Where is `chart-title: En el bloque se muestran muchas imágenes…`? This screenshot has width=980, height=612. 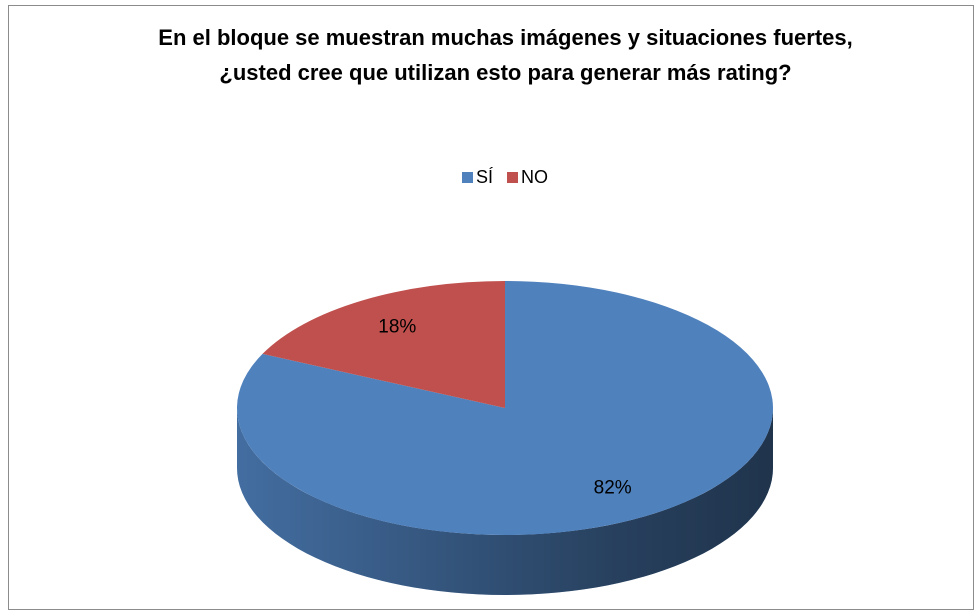 chart-title: En el bloque se muestran muchas imágenes… is located at coordinates (505, 55).